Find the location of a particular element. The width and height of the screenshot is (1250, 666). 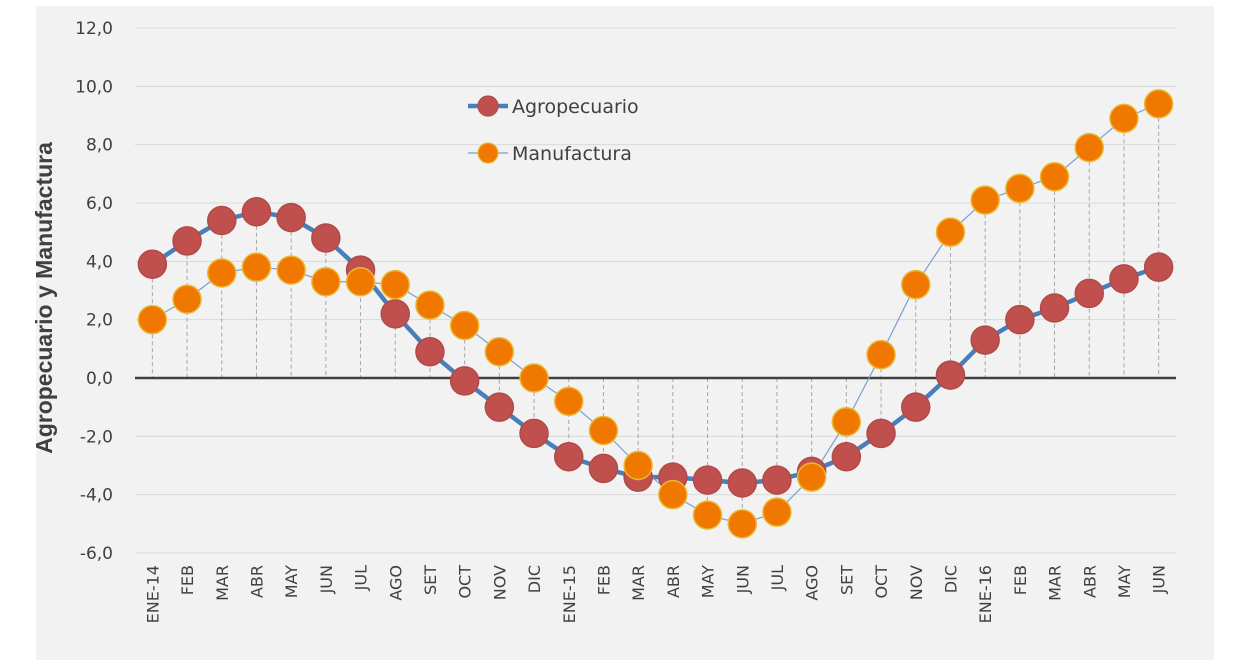

legend-label: Agropecuario is located at coordinates (575, 107).